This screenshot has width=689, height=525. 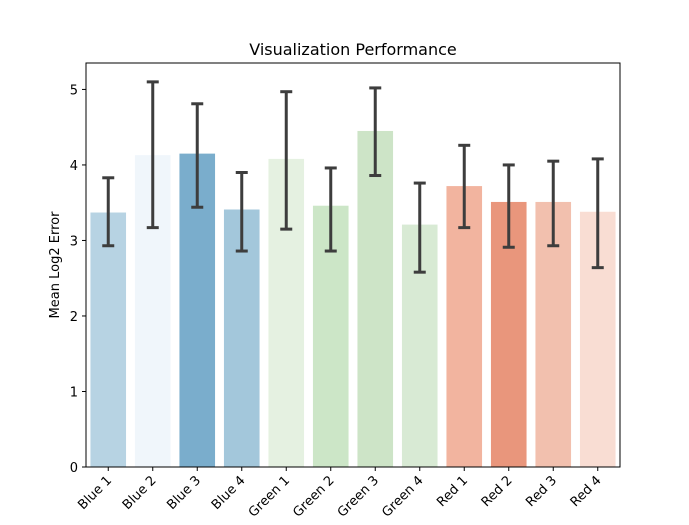 What do you see at coordinates (74, 90) in the screenshot?
I see `y-tick-label-5: 5` at bounding box center [74, 90].